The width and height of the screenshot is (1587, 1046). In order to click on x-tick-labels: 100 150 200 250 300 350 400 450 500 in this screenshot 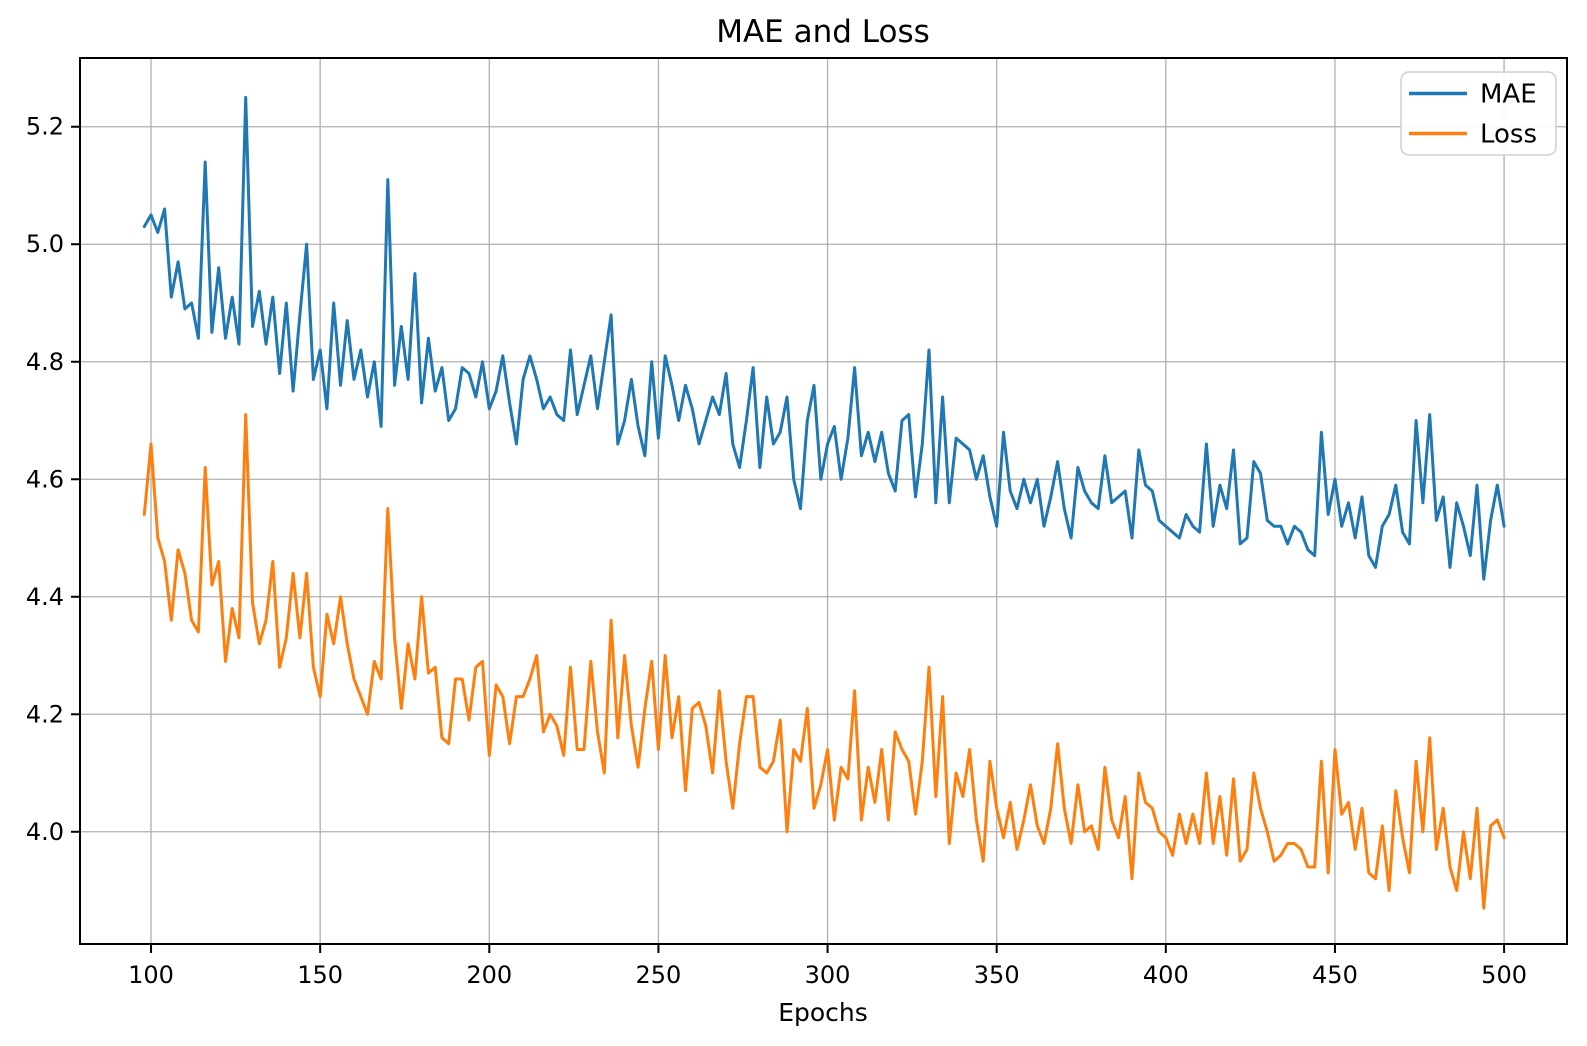, I will do `click(827, 975)`.